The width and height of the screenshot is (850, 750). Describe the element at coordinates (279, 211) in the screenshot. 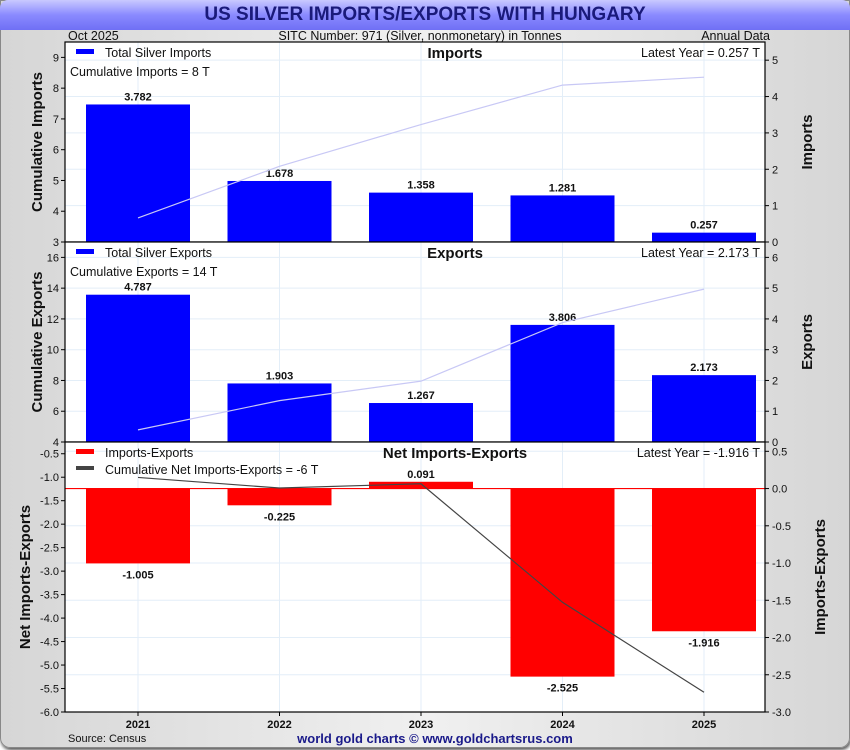

I see `imports-bar-2022` at that location.